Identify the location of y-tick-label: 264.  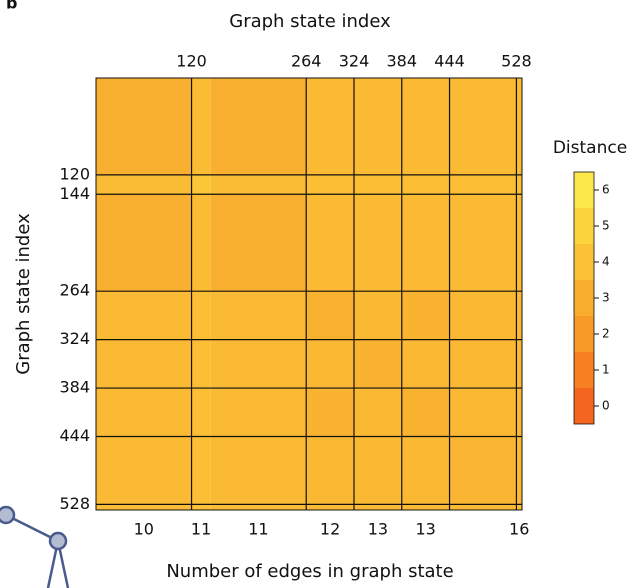
(74, 290).